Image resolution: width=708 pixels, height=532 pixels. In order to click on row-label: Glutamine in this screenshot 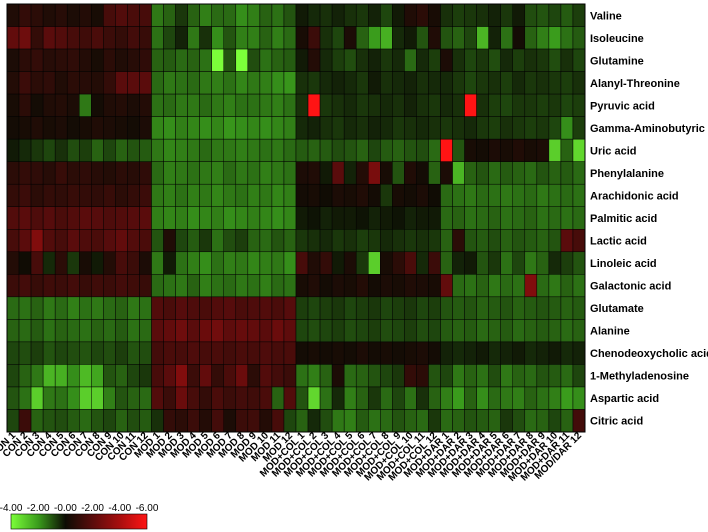, I will do `click(617, 61)`.